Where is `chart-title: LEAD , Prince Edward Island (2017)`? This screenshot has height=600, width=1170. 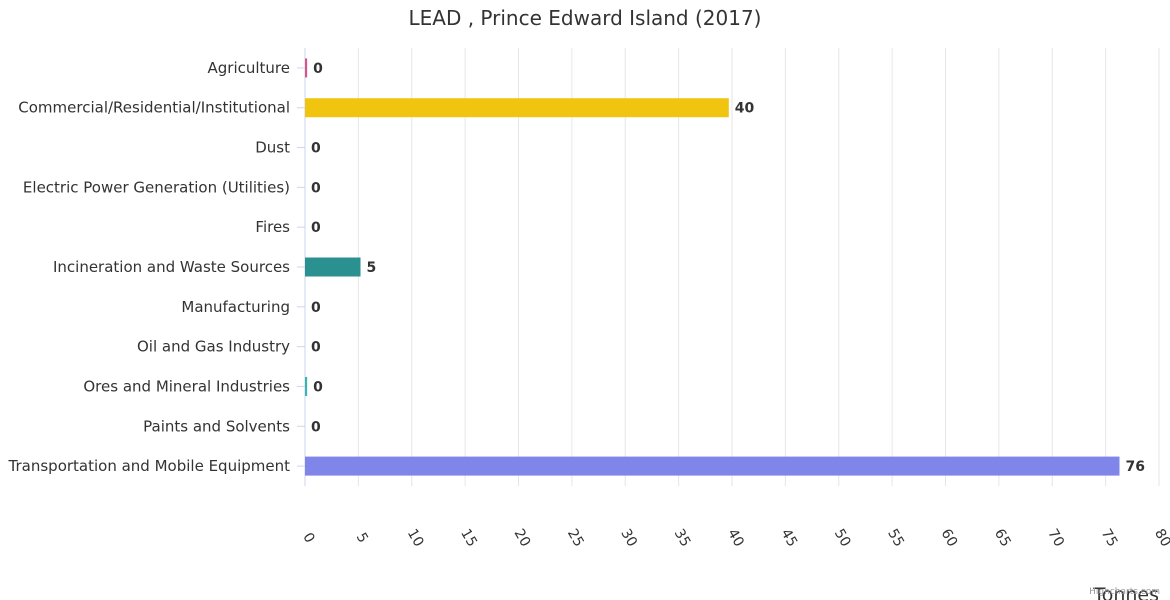 chart-title: LEAD , Prince Edward Island (2017) is located at coordinates (585, 18).